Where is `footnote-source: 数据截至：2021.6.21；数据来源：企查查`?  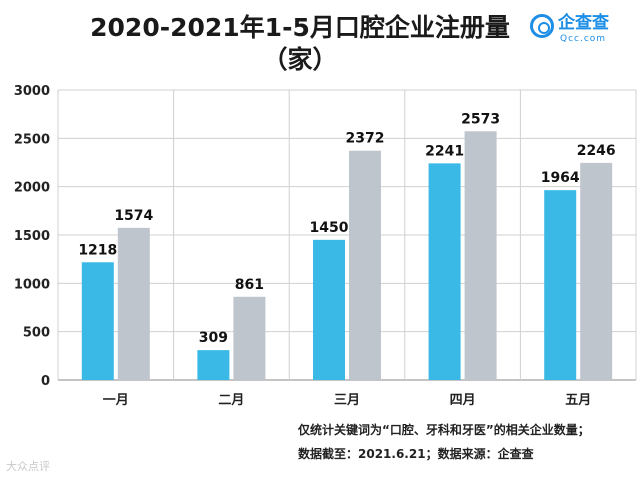 footnote-source: 数据截至：2021.6.21；数据来源：企查查 is located at coordinates (416, 454).